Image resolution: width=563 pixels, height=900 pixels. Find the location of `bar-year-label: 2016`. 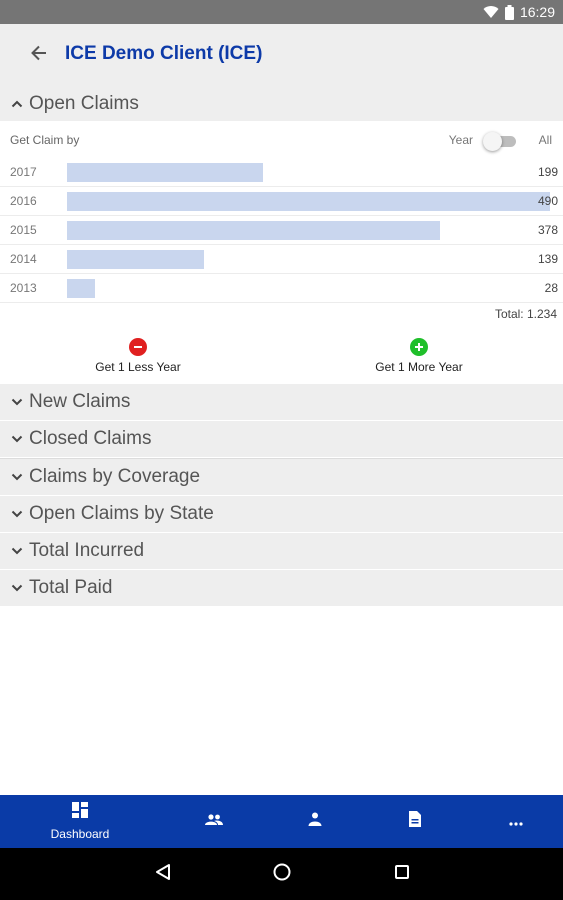

bar-year-label: 2016 is located at coordinates (23, 201).